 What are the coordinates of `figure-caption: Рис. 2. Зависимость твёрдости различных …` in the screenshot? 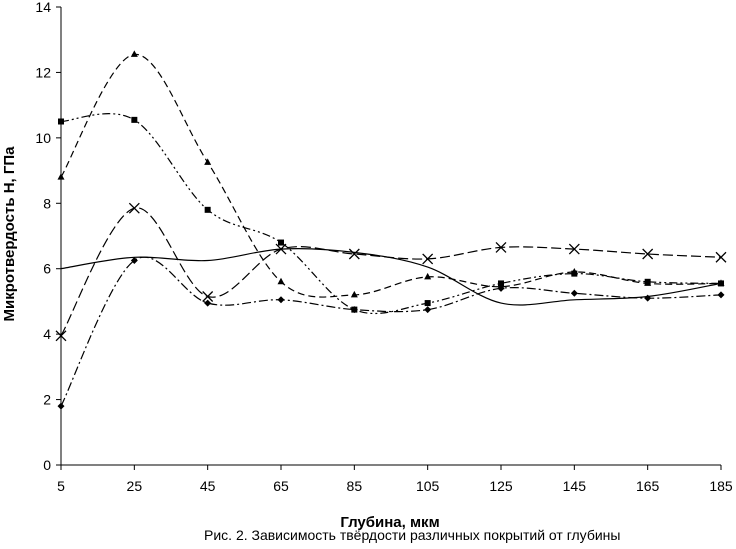 It's located at (412, 535).